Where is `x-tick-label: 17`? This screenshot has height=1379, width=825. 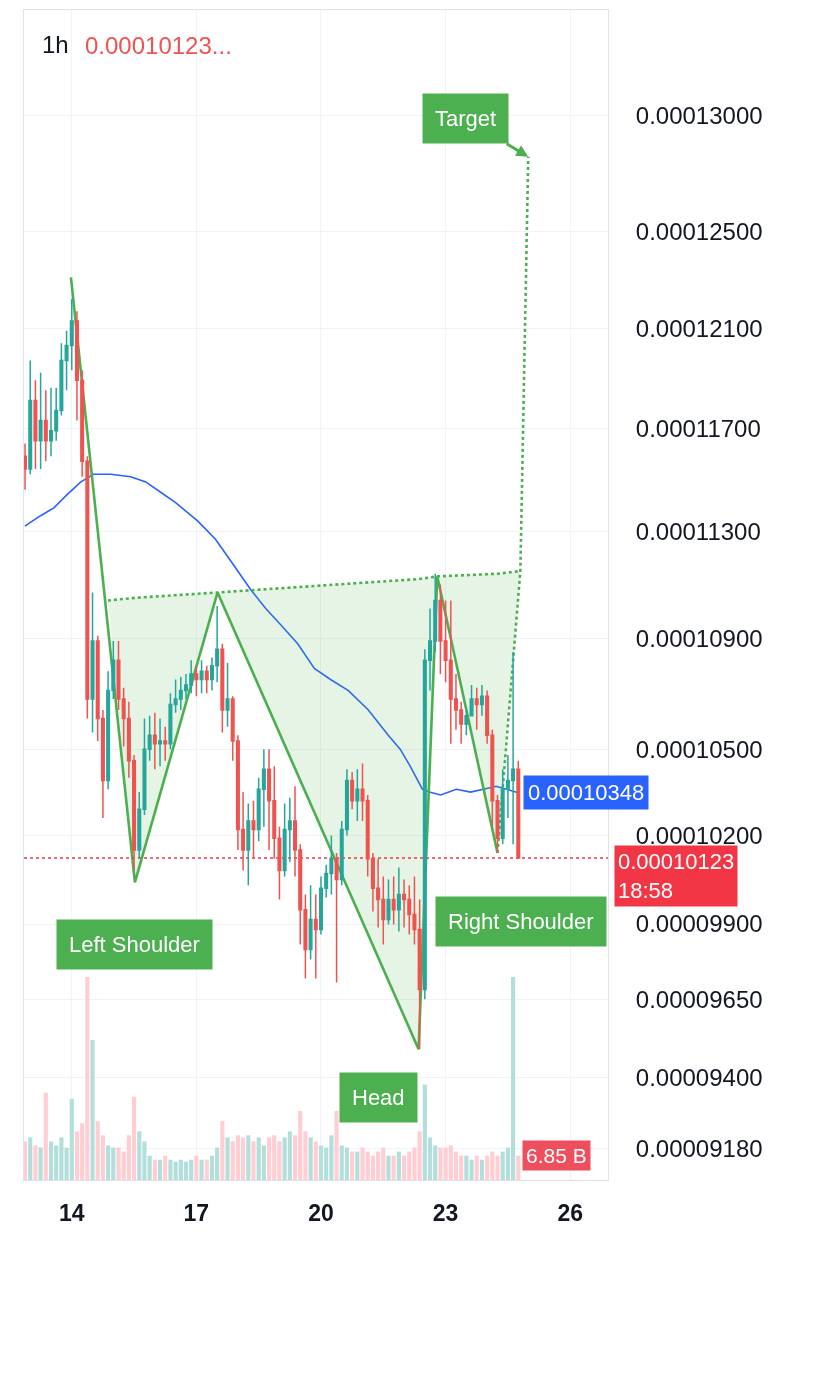 x-tick-label: 17 is located at coordinates (196, 1212).